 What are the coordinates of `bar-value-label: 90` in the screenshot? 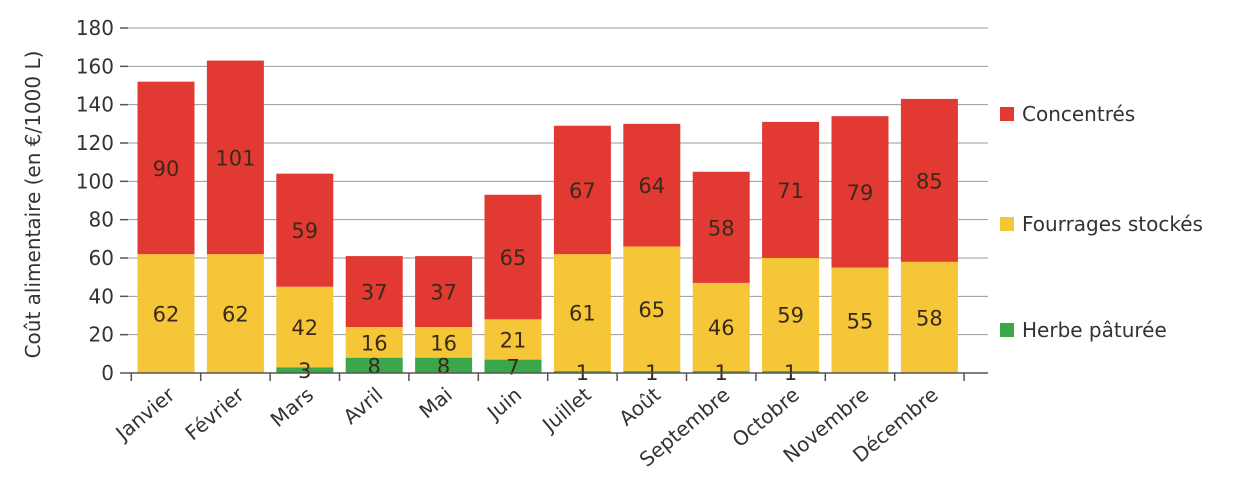 It's located at (166, 169).